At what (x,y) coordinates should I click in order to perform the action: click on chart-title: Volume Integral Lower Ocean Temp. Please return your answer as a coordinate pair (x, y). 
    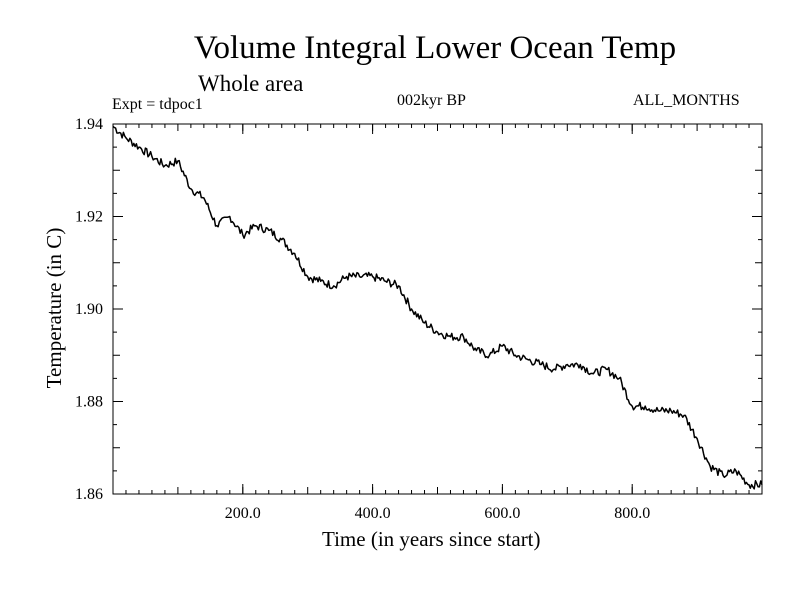
    Looking at the image, I should click on (435, 48).